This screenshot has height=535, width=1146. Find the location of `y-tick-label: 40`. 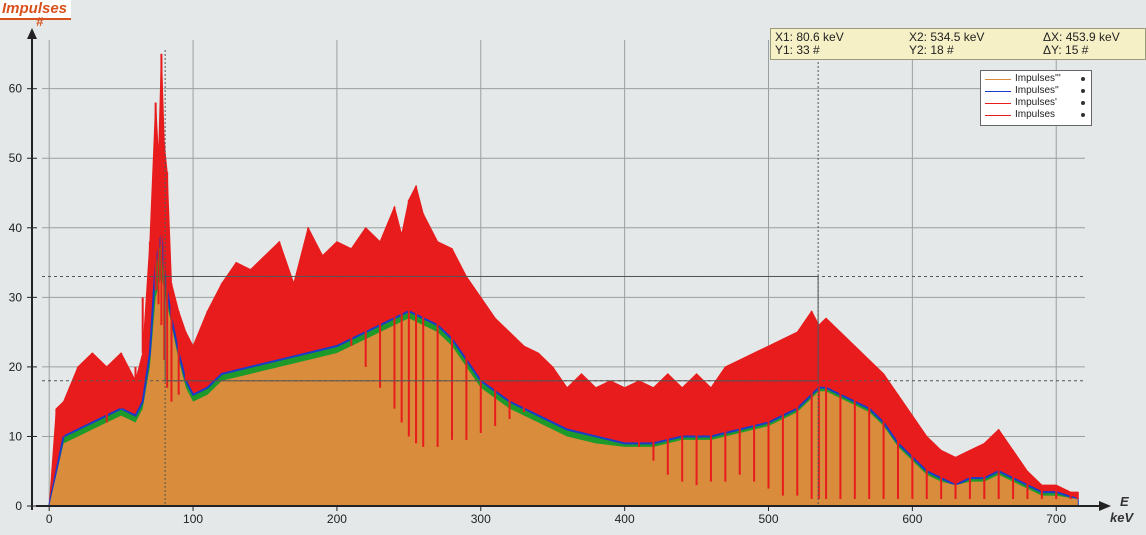

y-tick-label: 40 is located at coordinates (16, 228).